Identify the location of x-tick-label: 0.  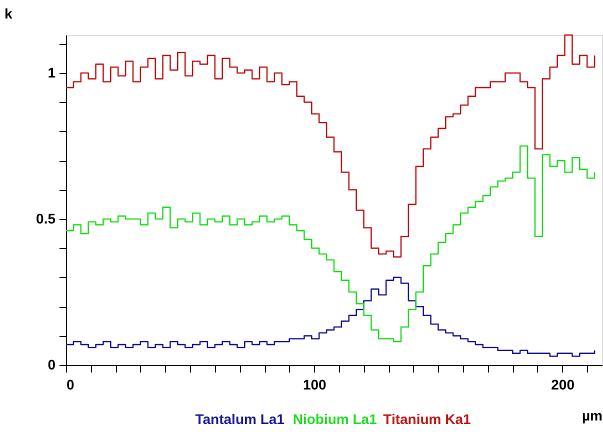
(70, 384).